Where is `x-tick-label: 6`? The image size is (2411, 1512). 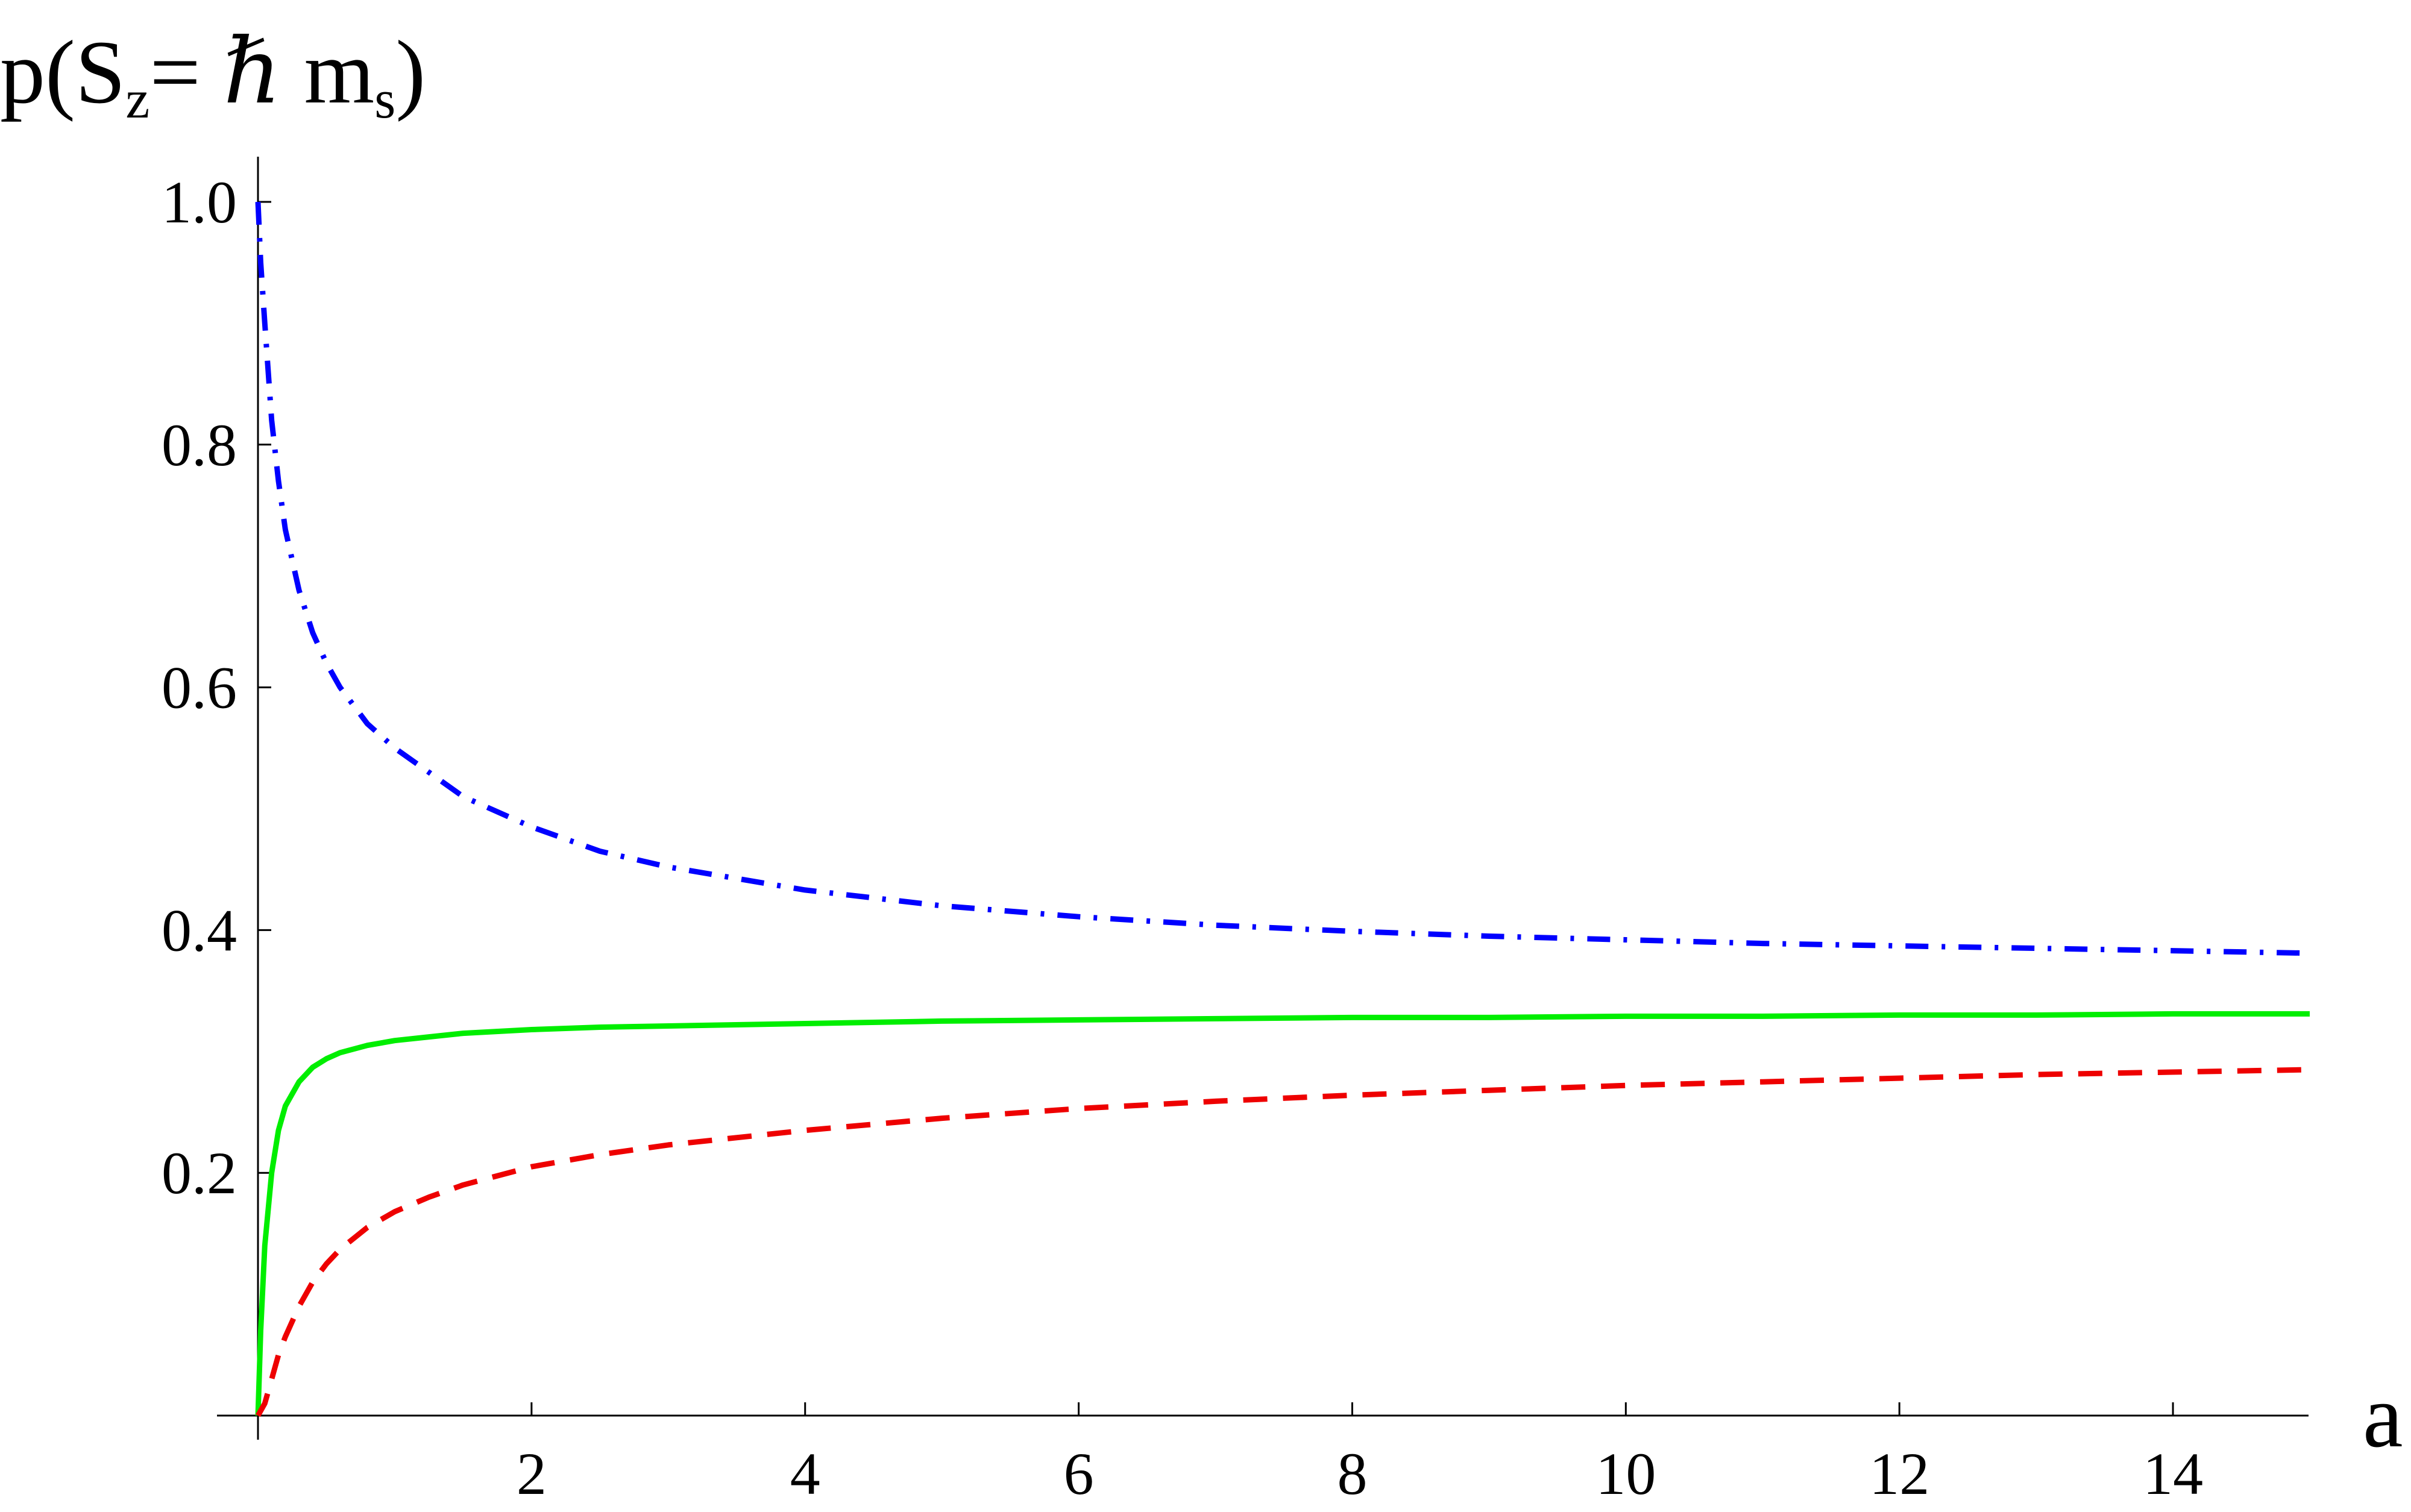 x-tick-label: 6 is located at coordinates (1079, 1474).